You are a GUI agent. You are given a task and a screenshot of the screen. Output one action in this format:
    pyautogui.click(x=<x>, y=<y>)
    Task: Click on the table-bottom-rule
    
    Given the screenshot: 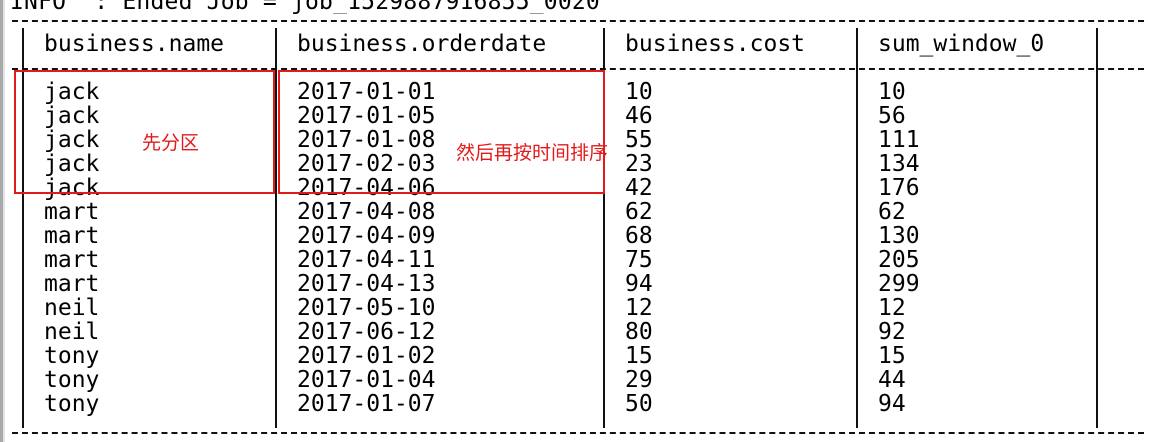 What is the action you would take?
    pyautogui.click(x=578, y=433)
    